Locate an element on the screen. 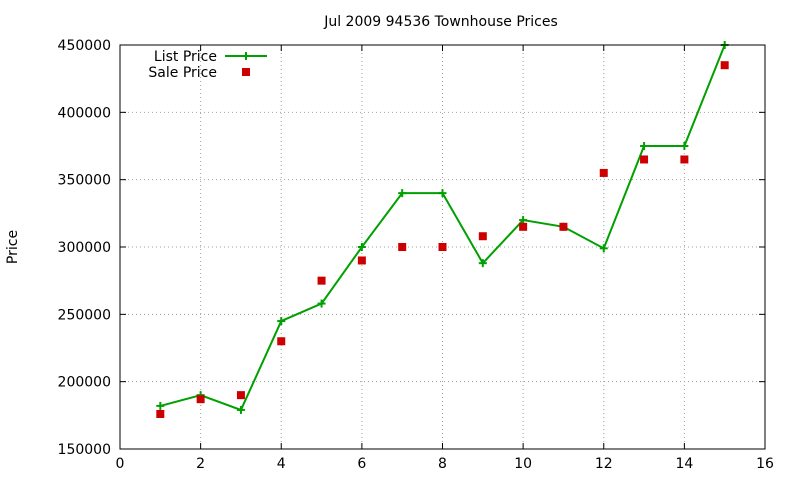 The width and height of the screenshot is (800, 480). x-tick-label: 10 is located at coordinates (523, 464).